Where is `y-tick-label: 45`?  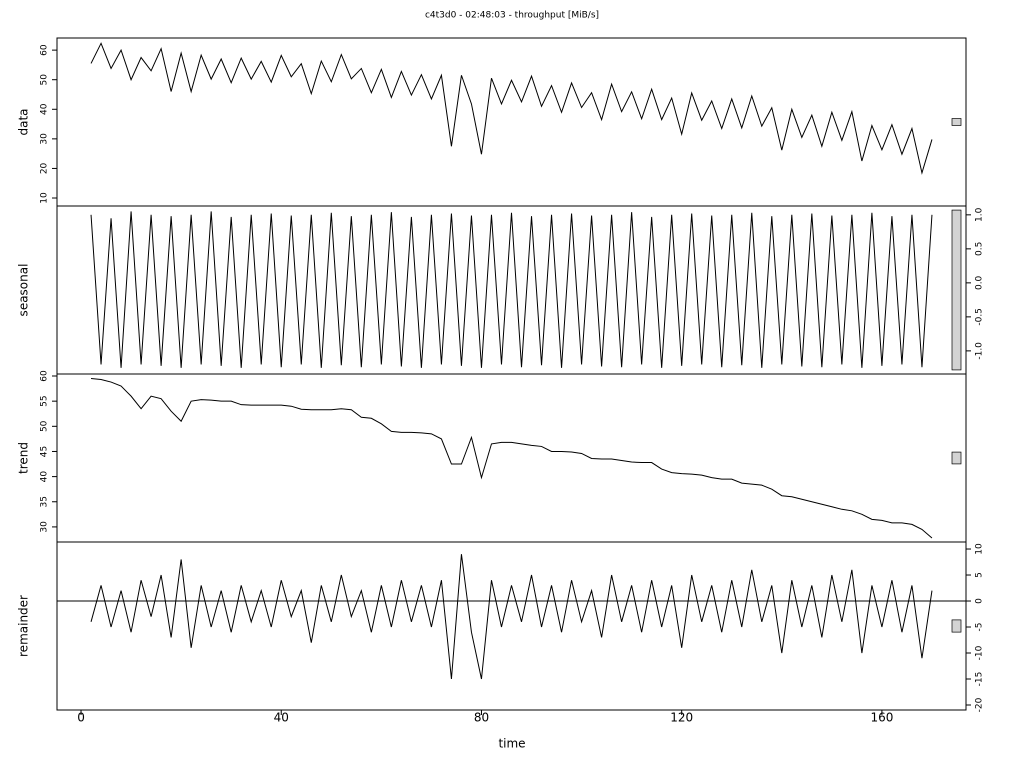
y-tick-label: 45 is located at coordinates (45, 451).